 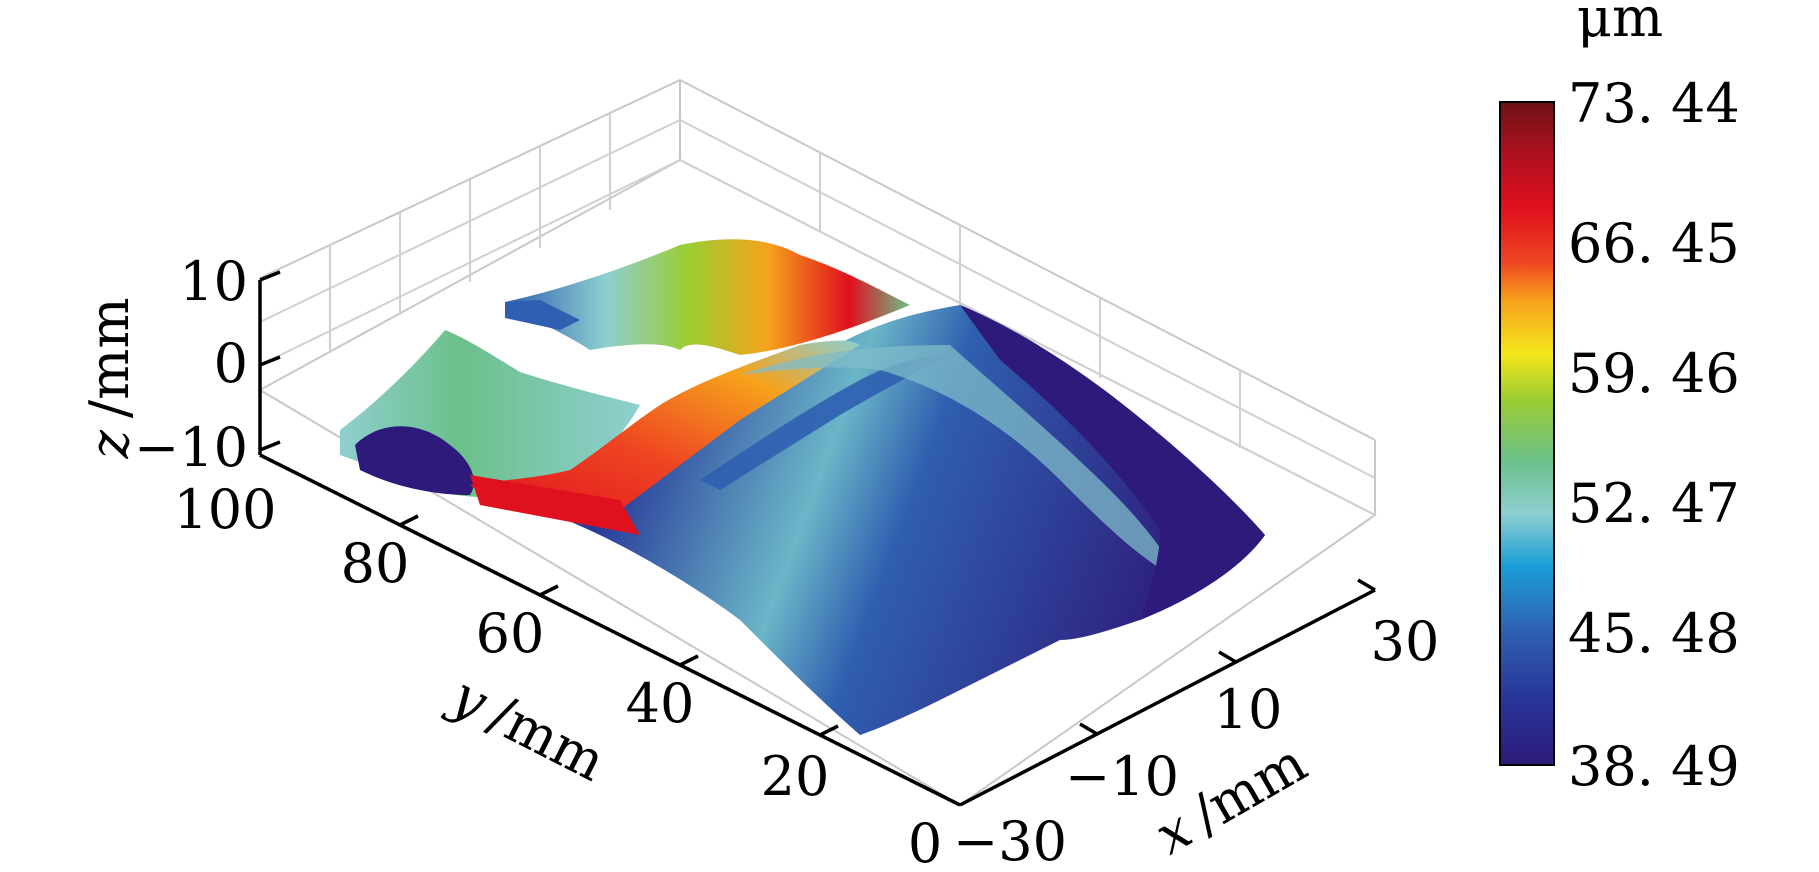 I want to click on surface-back-lobe, so click(x=707, y=297).